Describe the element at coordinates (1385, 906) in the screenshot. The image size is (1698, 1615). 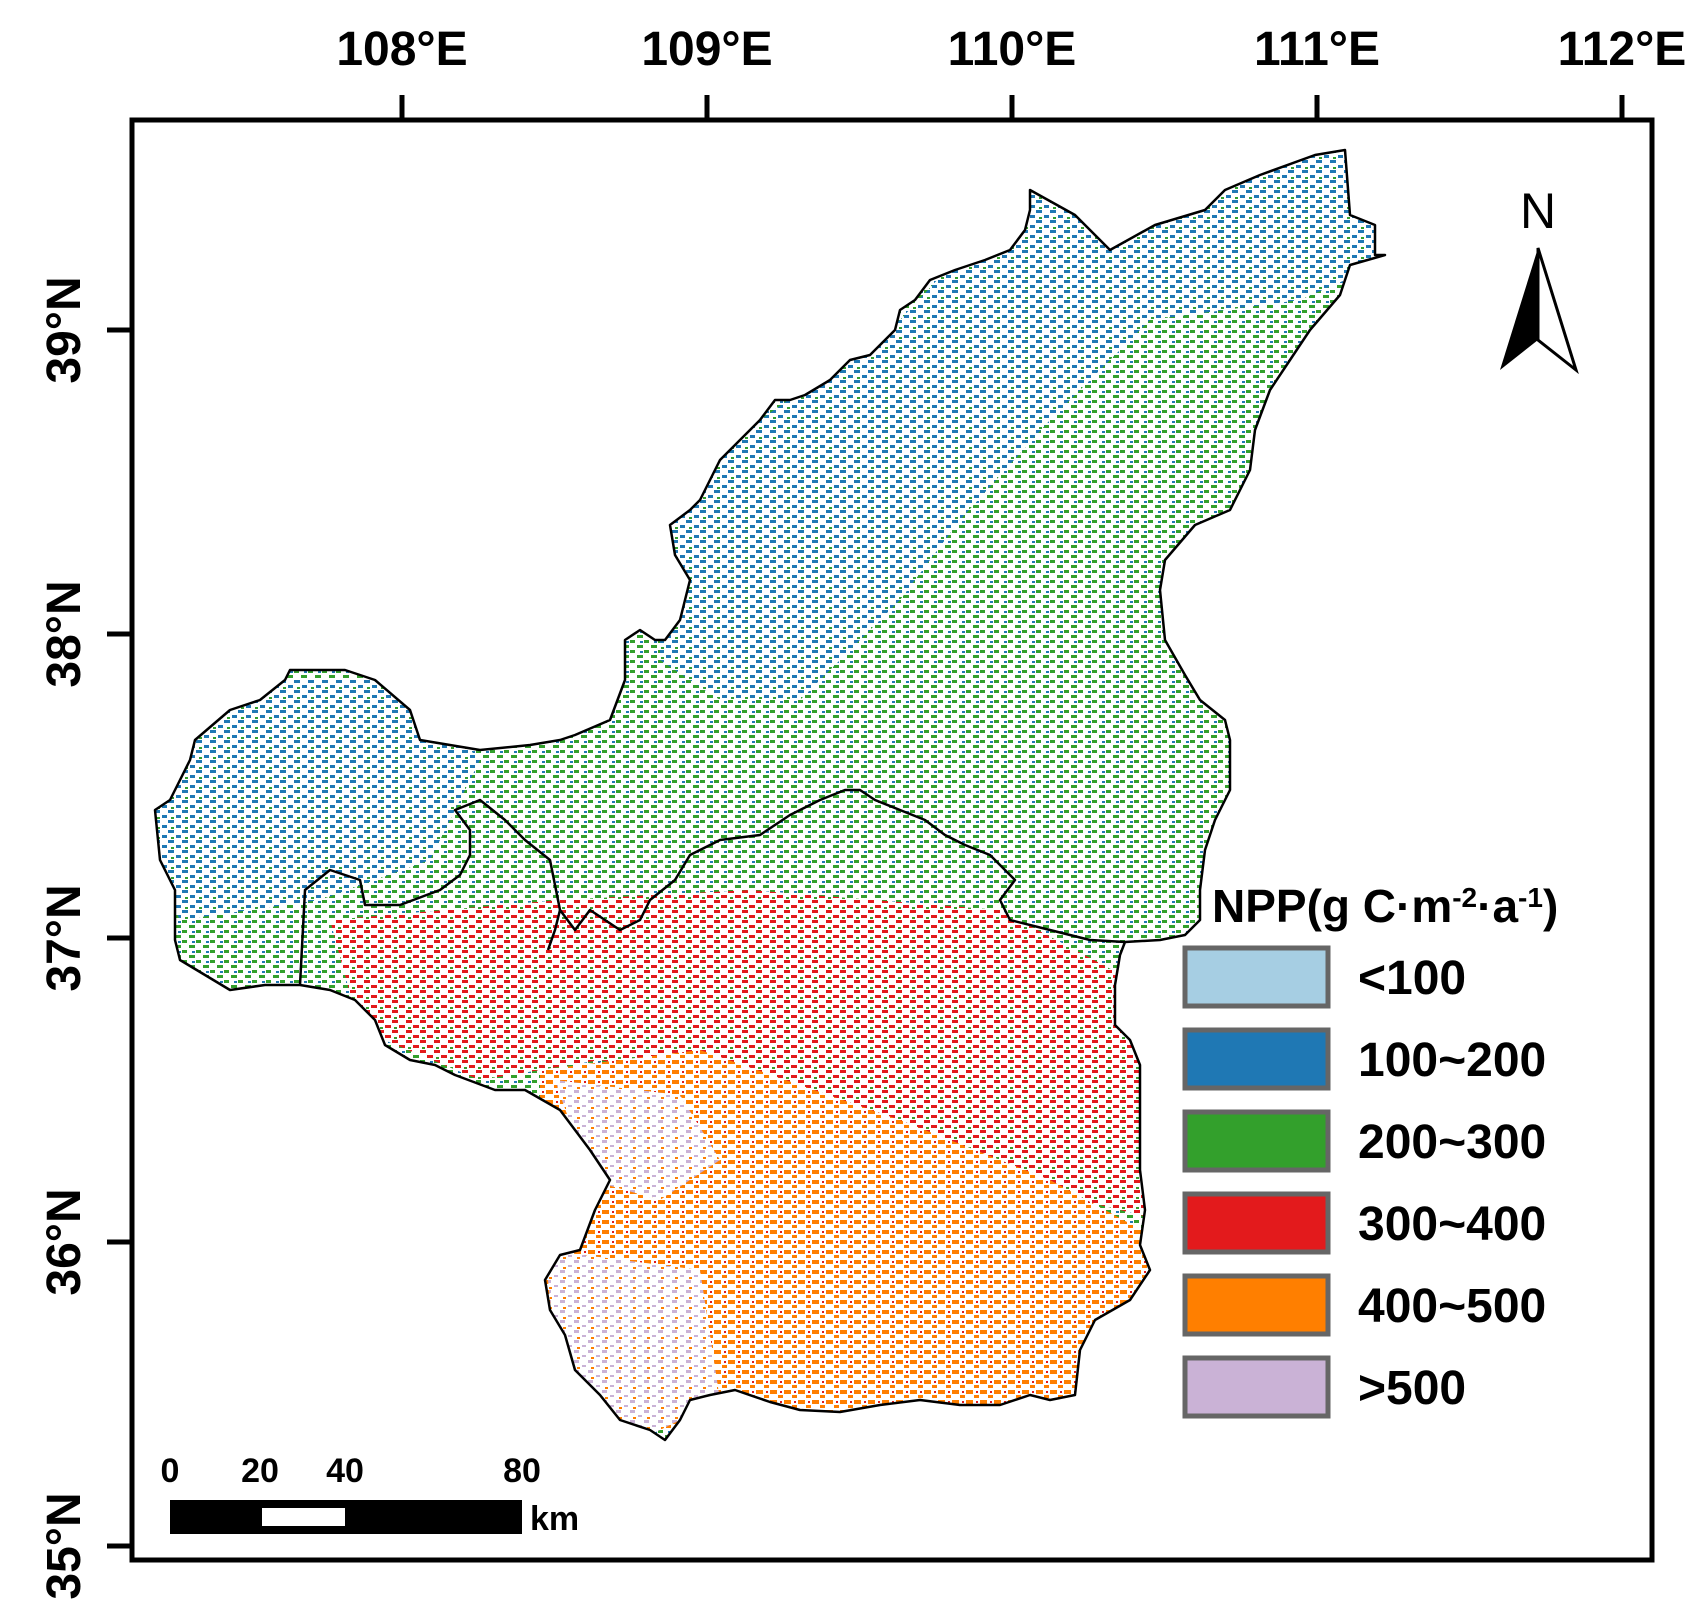
I see `legend-title: NPP(g C·m-2·a-1)` at that location.